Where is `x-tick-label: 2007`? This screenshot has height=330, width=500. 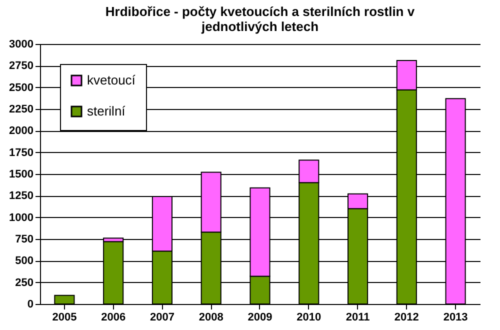 x-tick-label: 2007 is located at coordinates (162, 318).